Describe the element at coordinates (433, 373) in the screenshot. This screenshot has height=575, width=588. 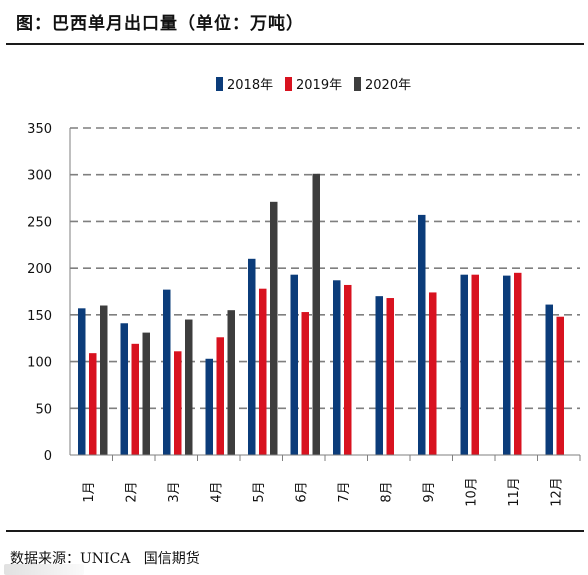
I see `bar-2019年-9月` at that location.